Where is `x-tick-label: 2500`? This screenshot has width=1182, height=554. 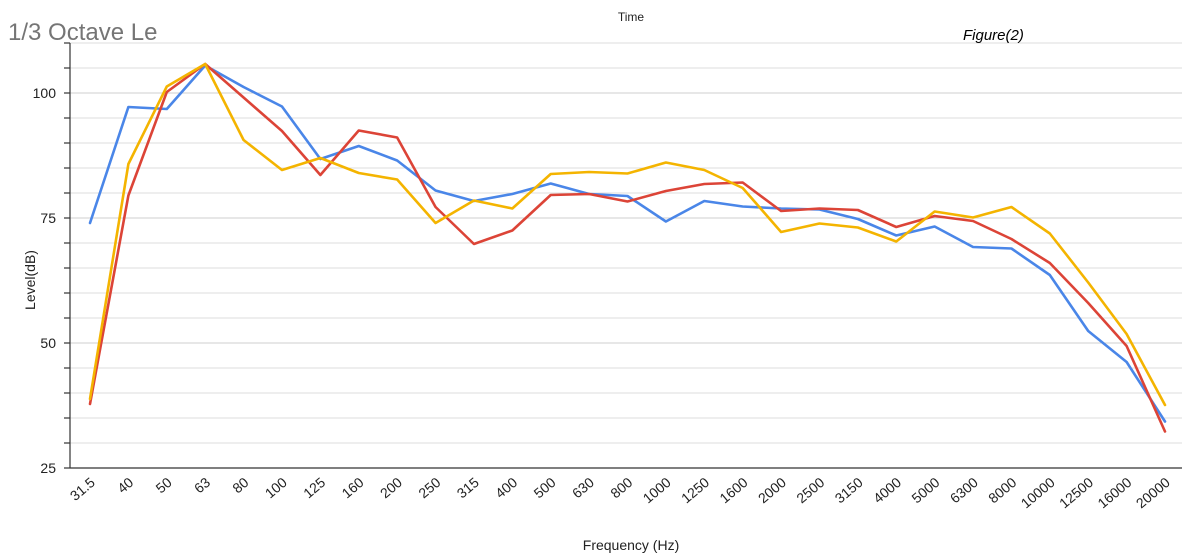
x-tick-label: 2500 is located at coordinates (810, 490).